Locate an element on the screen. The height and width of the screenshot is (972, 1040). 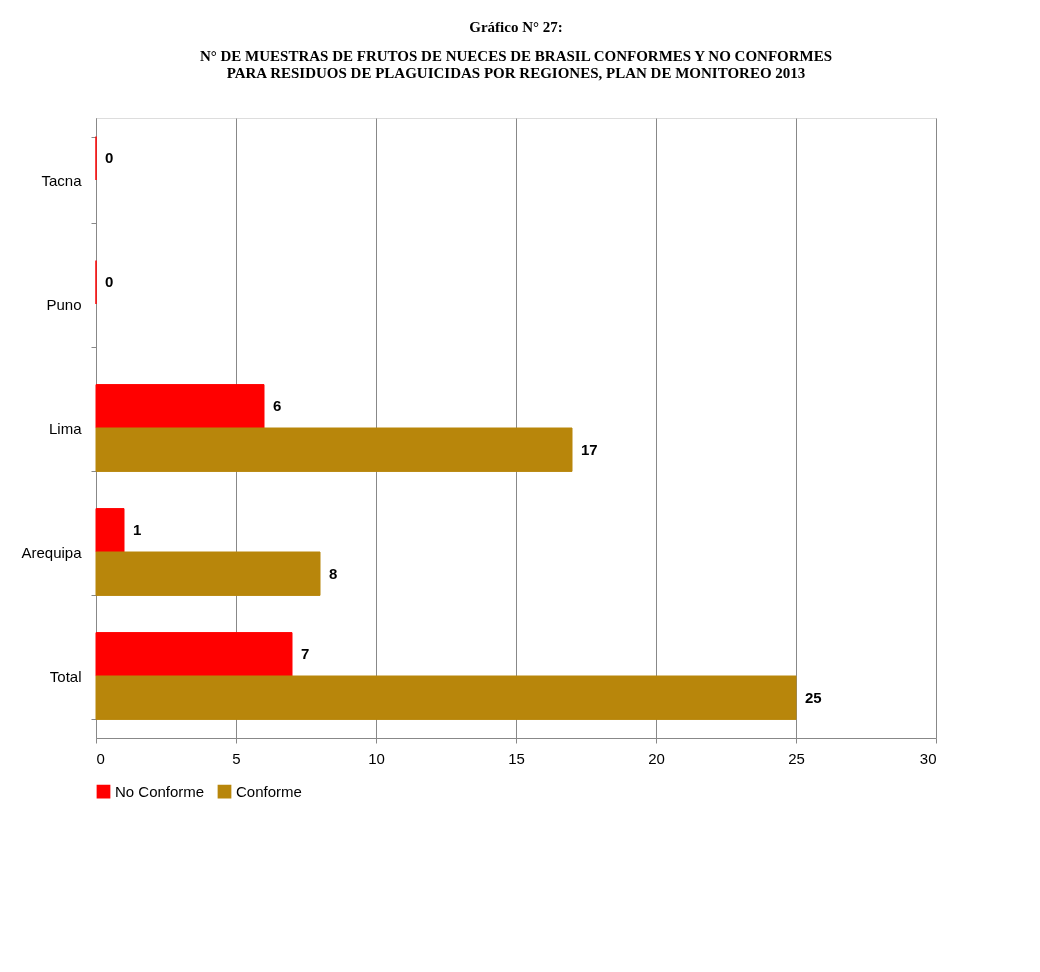
x-tick-label: 25 is located at coordinates (796, 758).